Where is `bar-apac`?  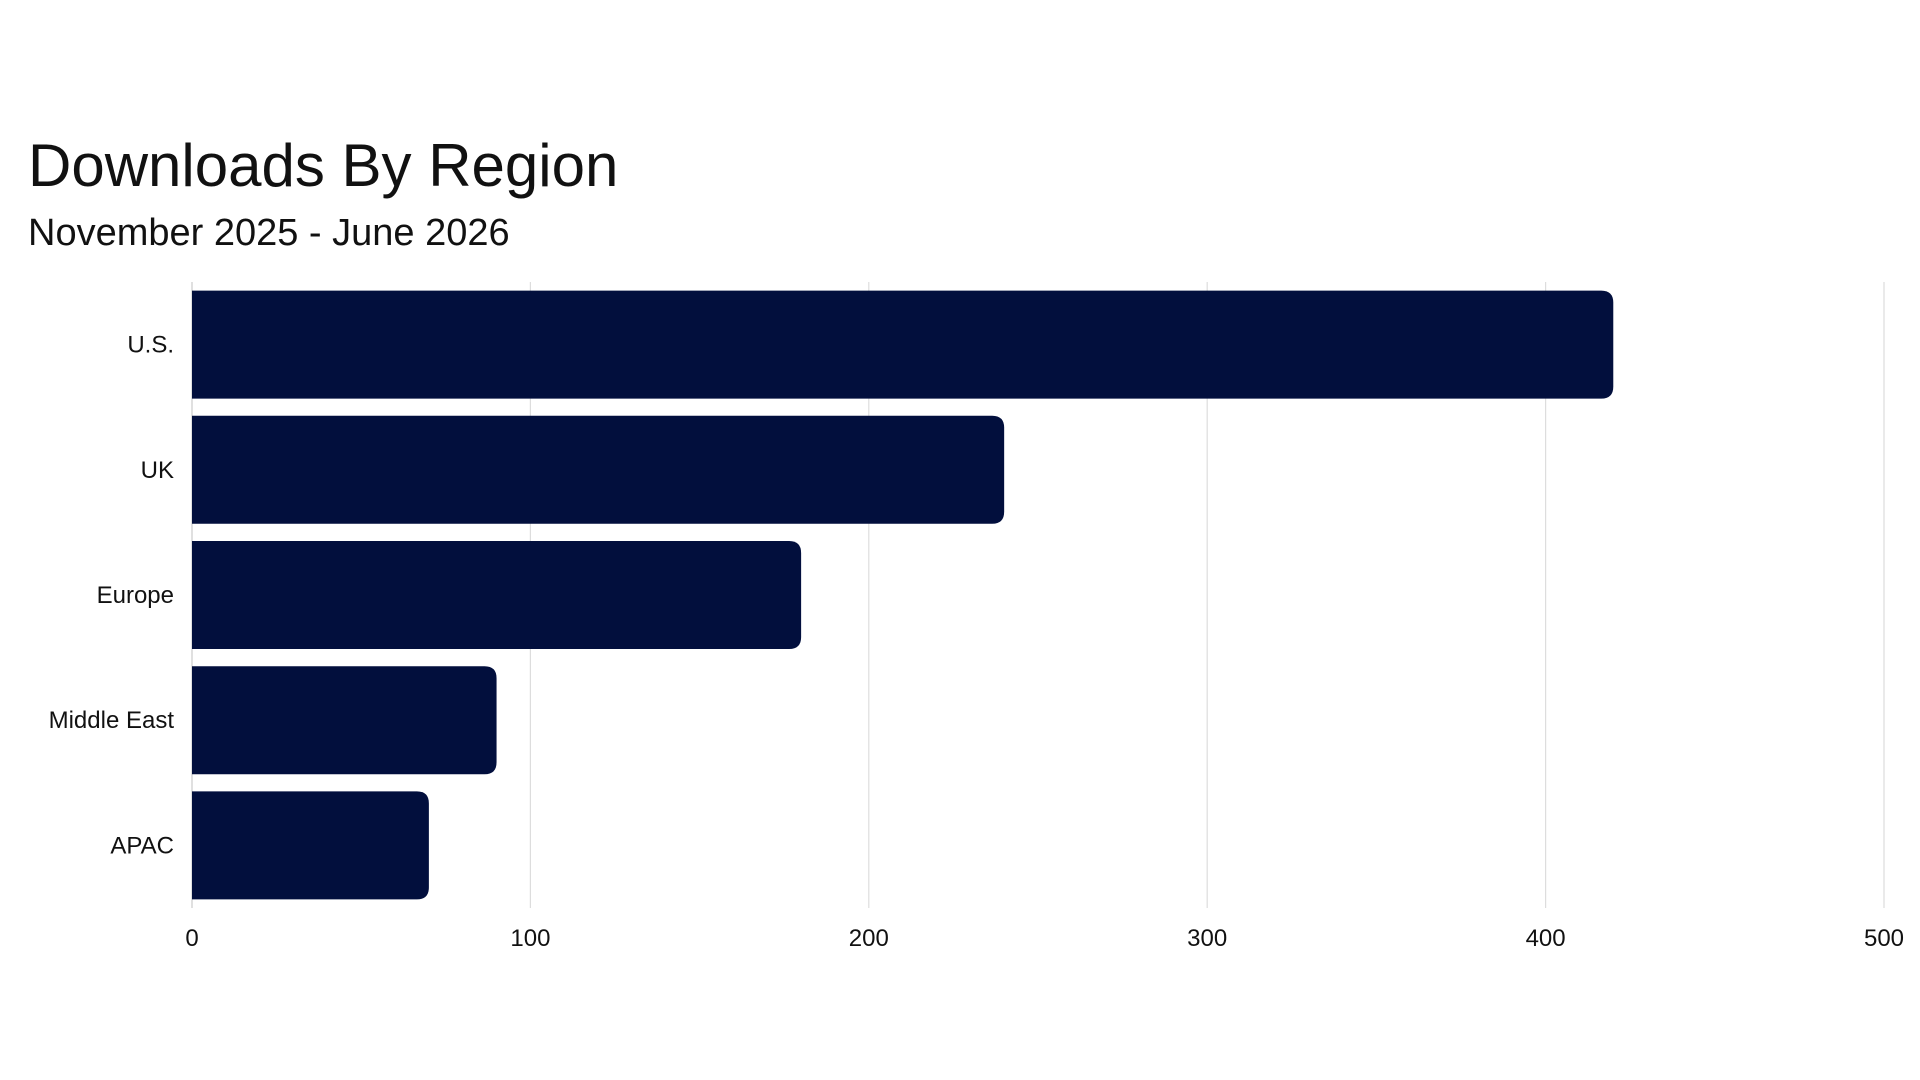
bar-apac is located at coordinates (310, 845).